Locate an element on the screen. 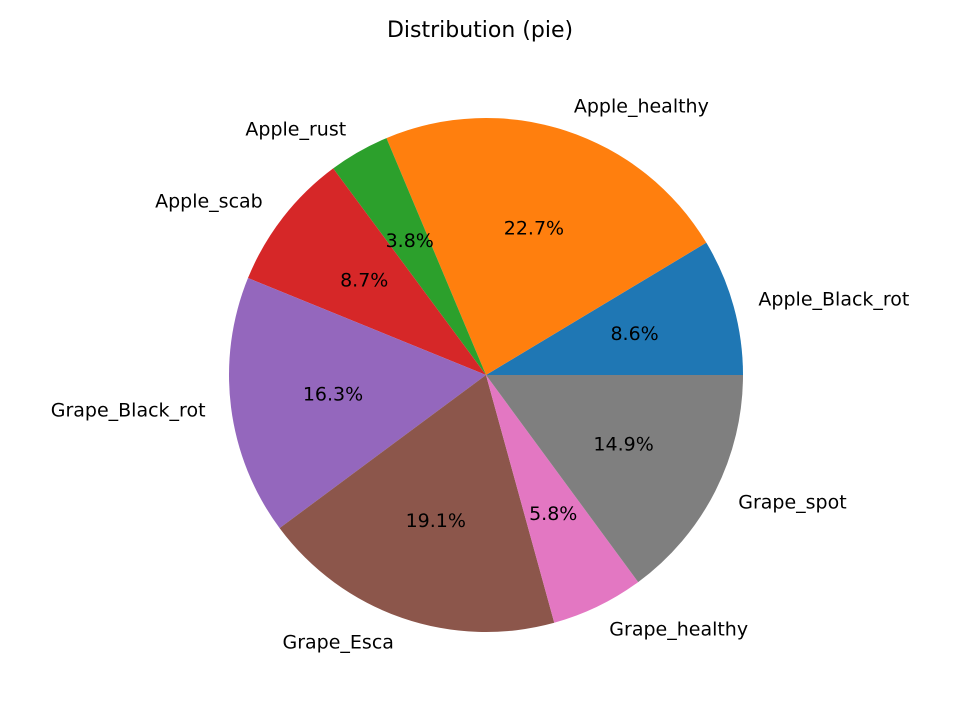  category-label-apple-black-rot: Apple_Black_rot is located at coordinates (833, 299).